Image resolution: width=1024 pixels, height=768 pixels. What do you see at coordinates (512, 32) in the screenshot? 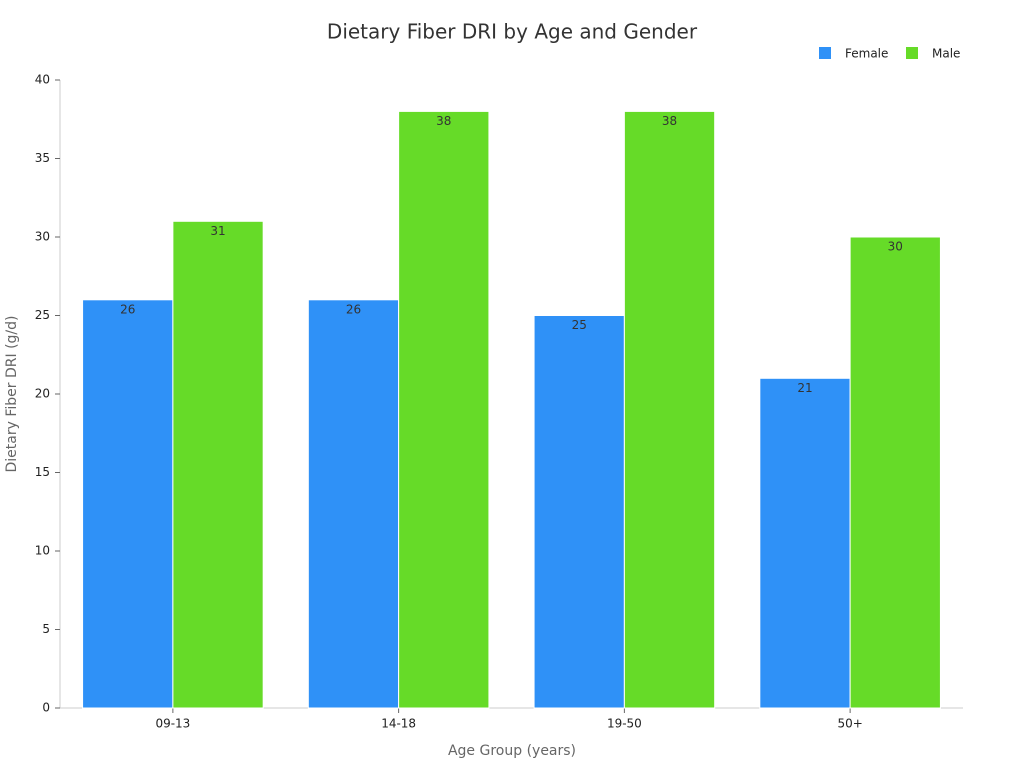
I see `chart-title: Dietary Fiber DRI by Age and Gender` at bounding box center [512, 32].